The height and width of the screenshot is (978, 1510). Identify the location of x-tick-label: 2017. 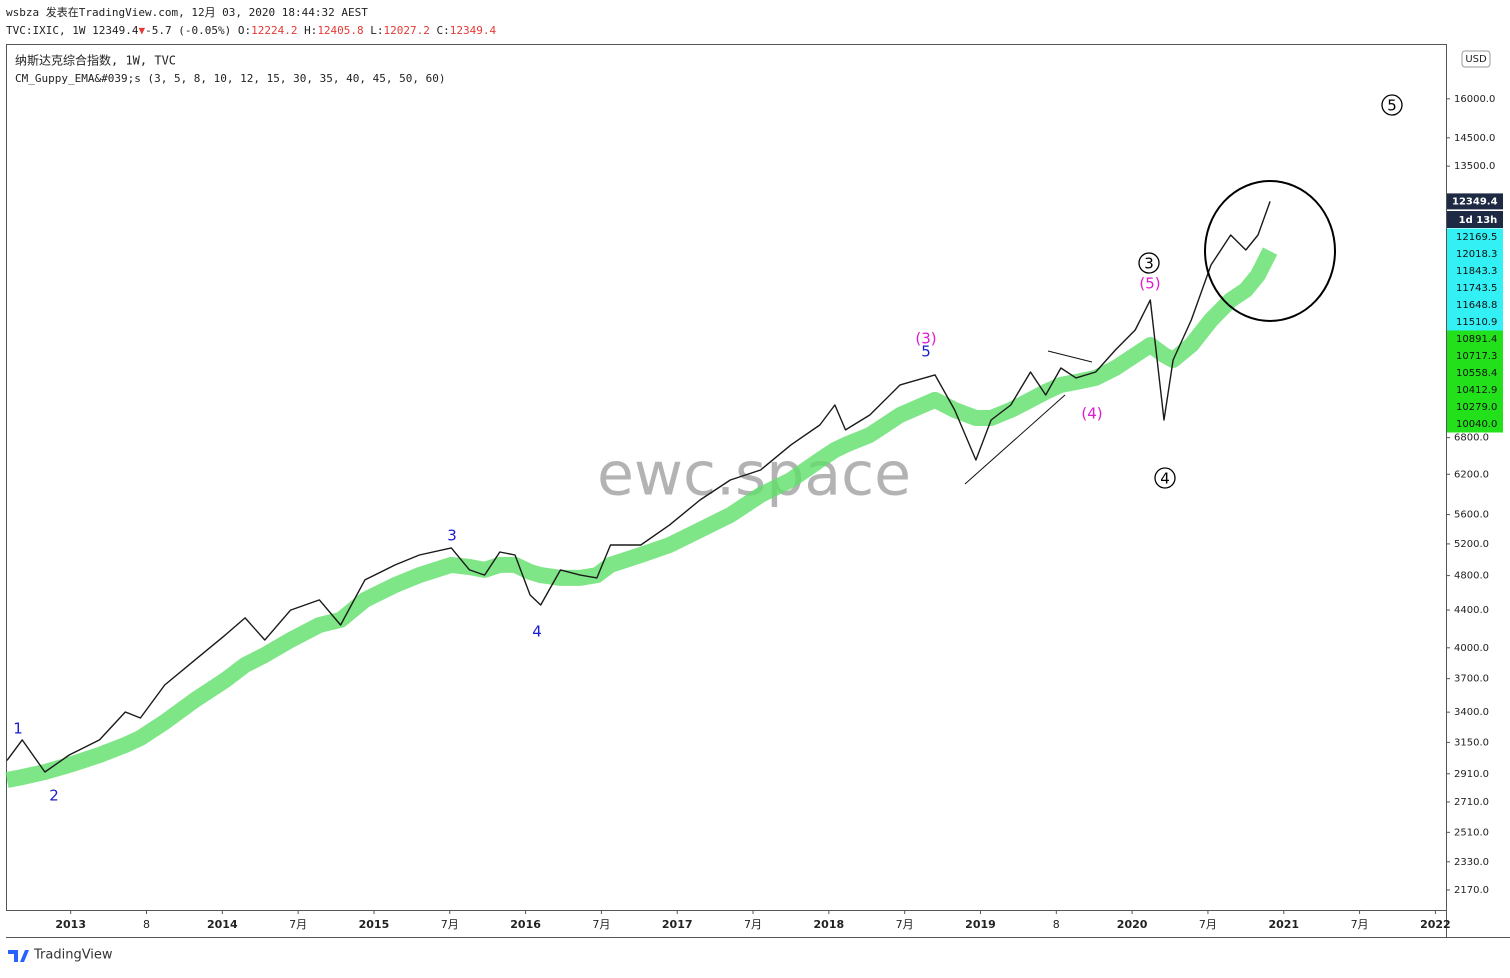
(677, 924).